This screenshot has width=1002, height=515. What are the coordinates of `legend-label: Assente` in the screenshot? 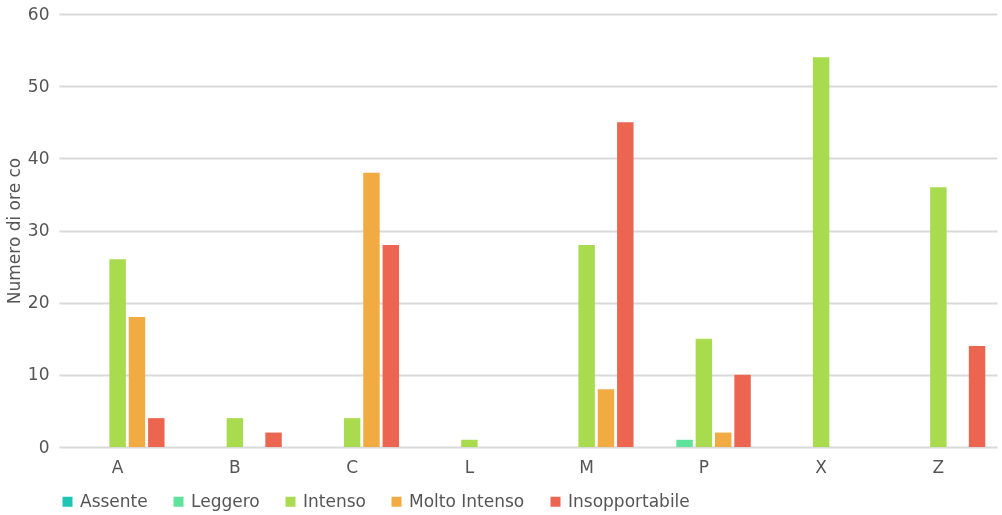 It's located at (114, 500).